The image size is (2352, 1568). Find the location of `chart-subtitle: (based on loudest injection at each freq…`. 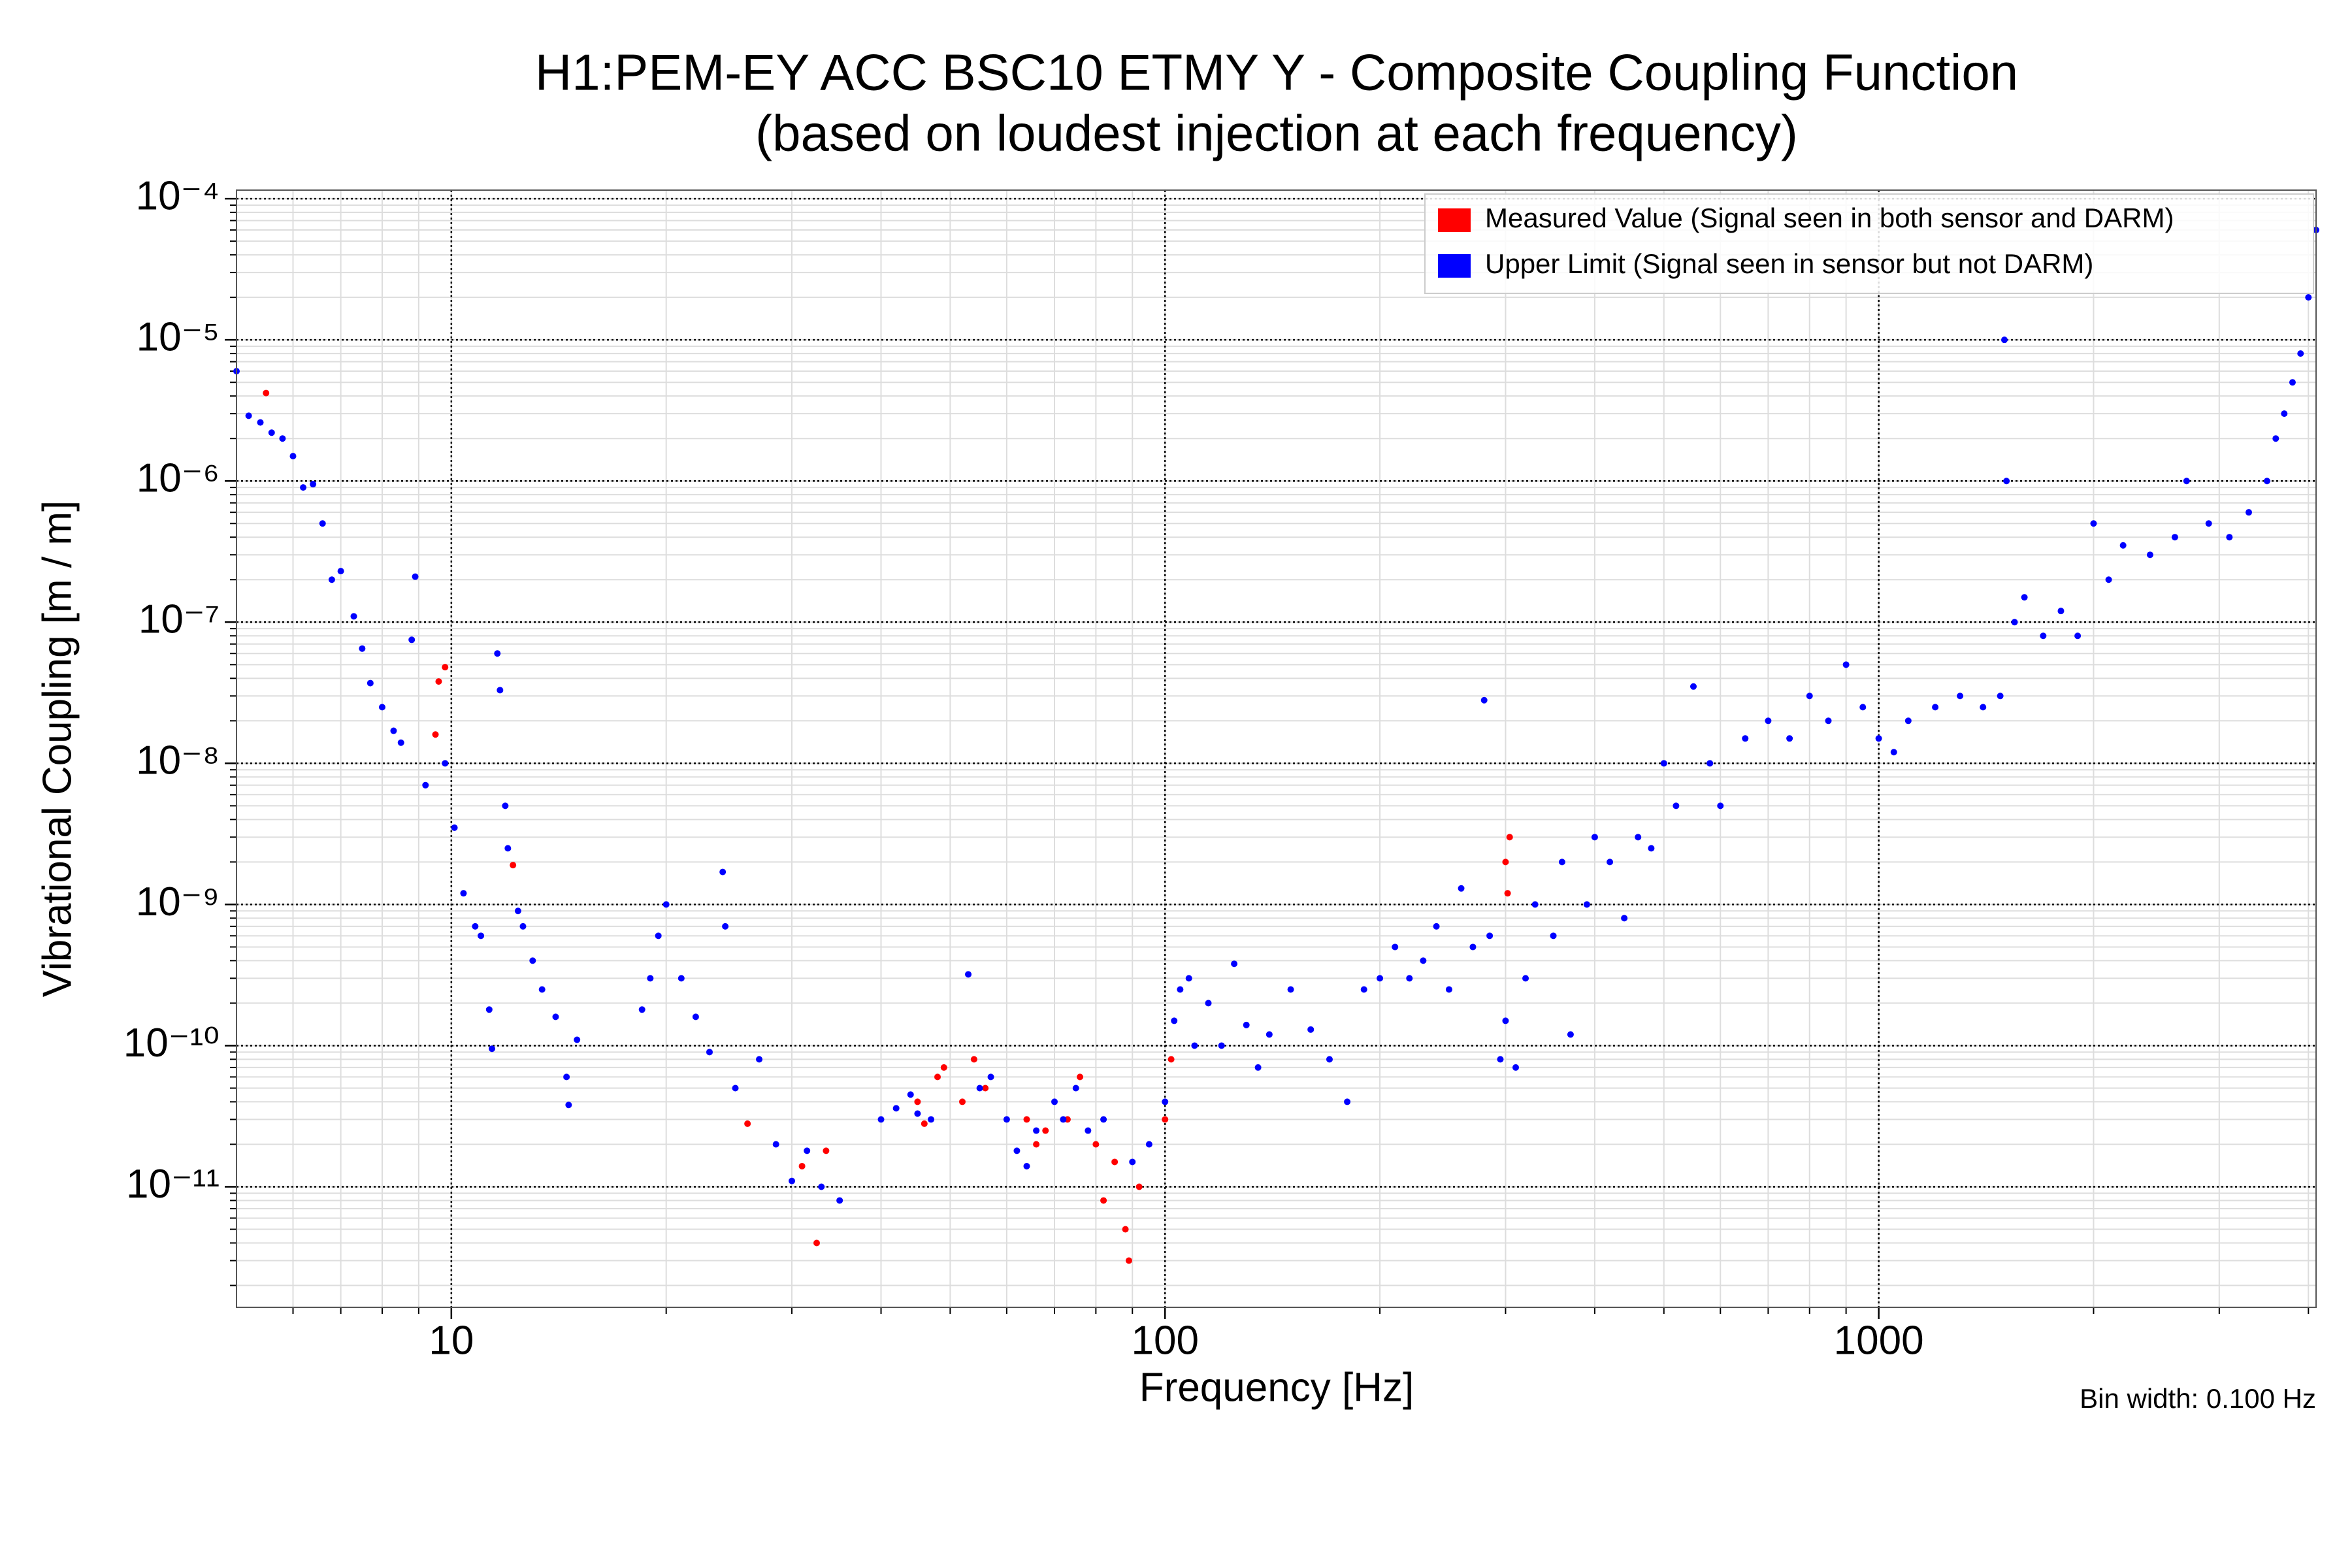

chart-subtitle: (based on loudest injection at each freq… is located at coordinates (1276, 133).